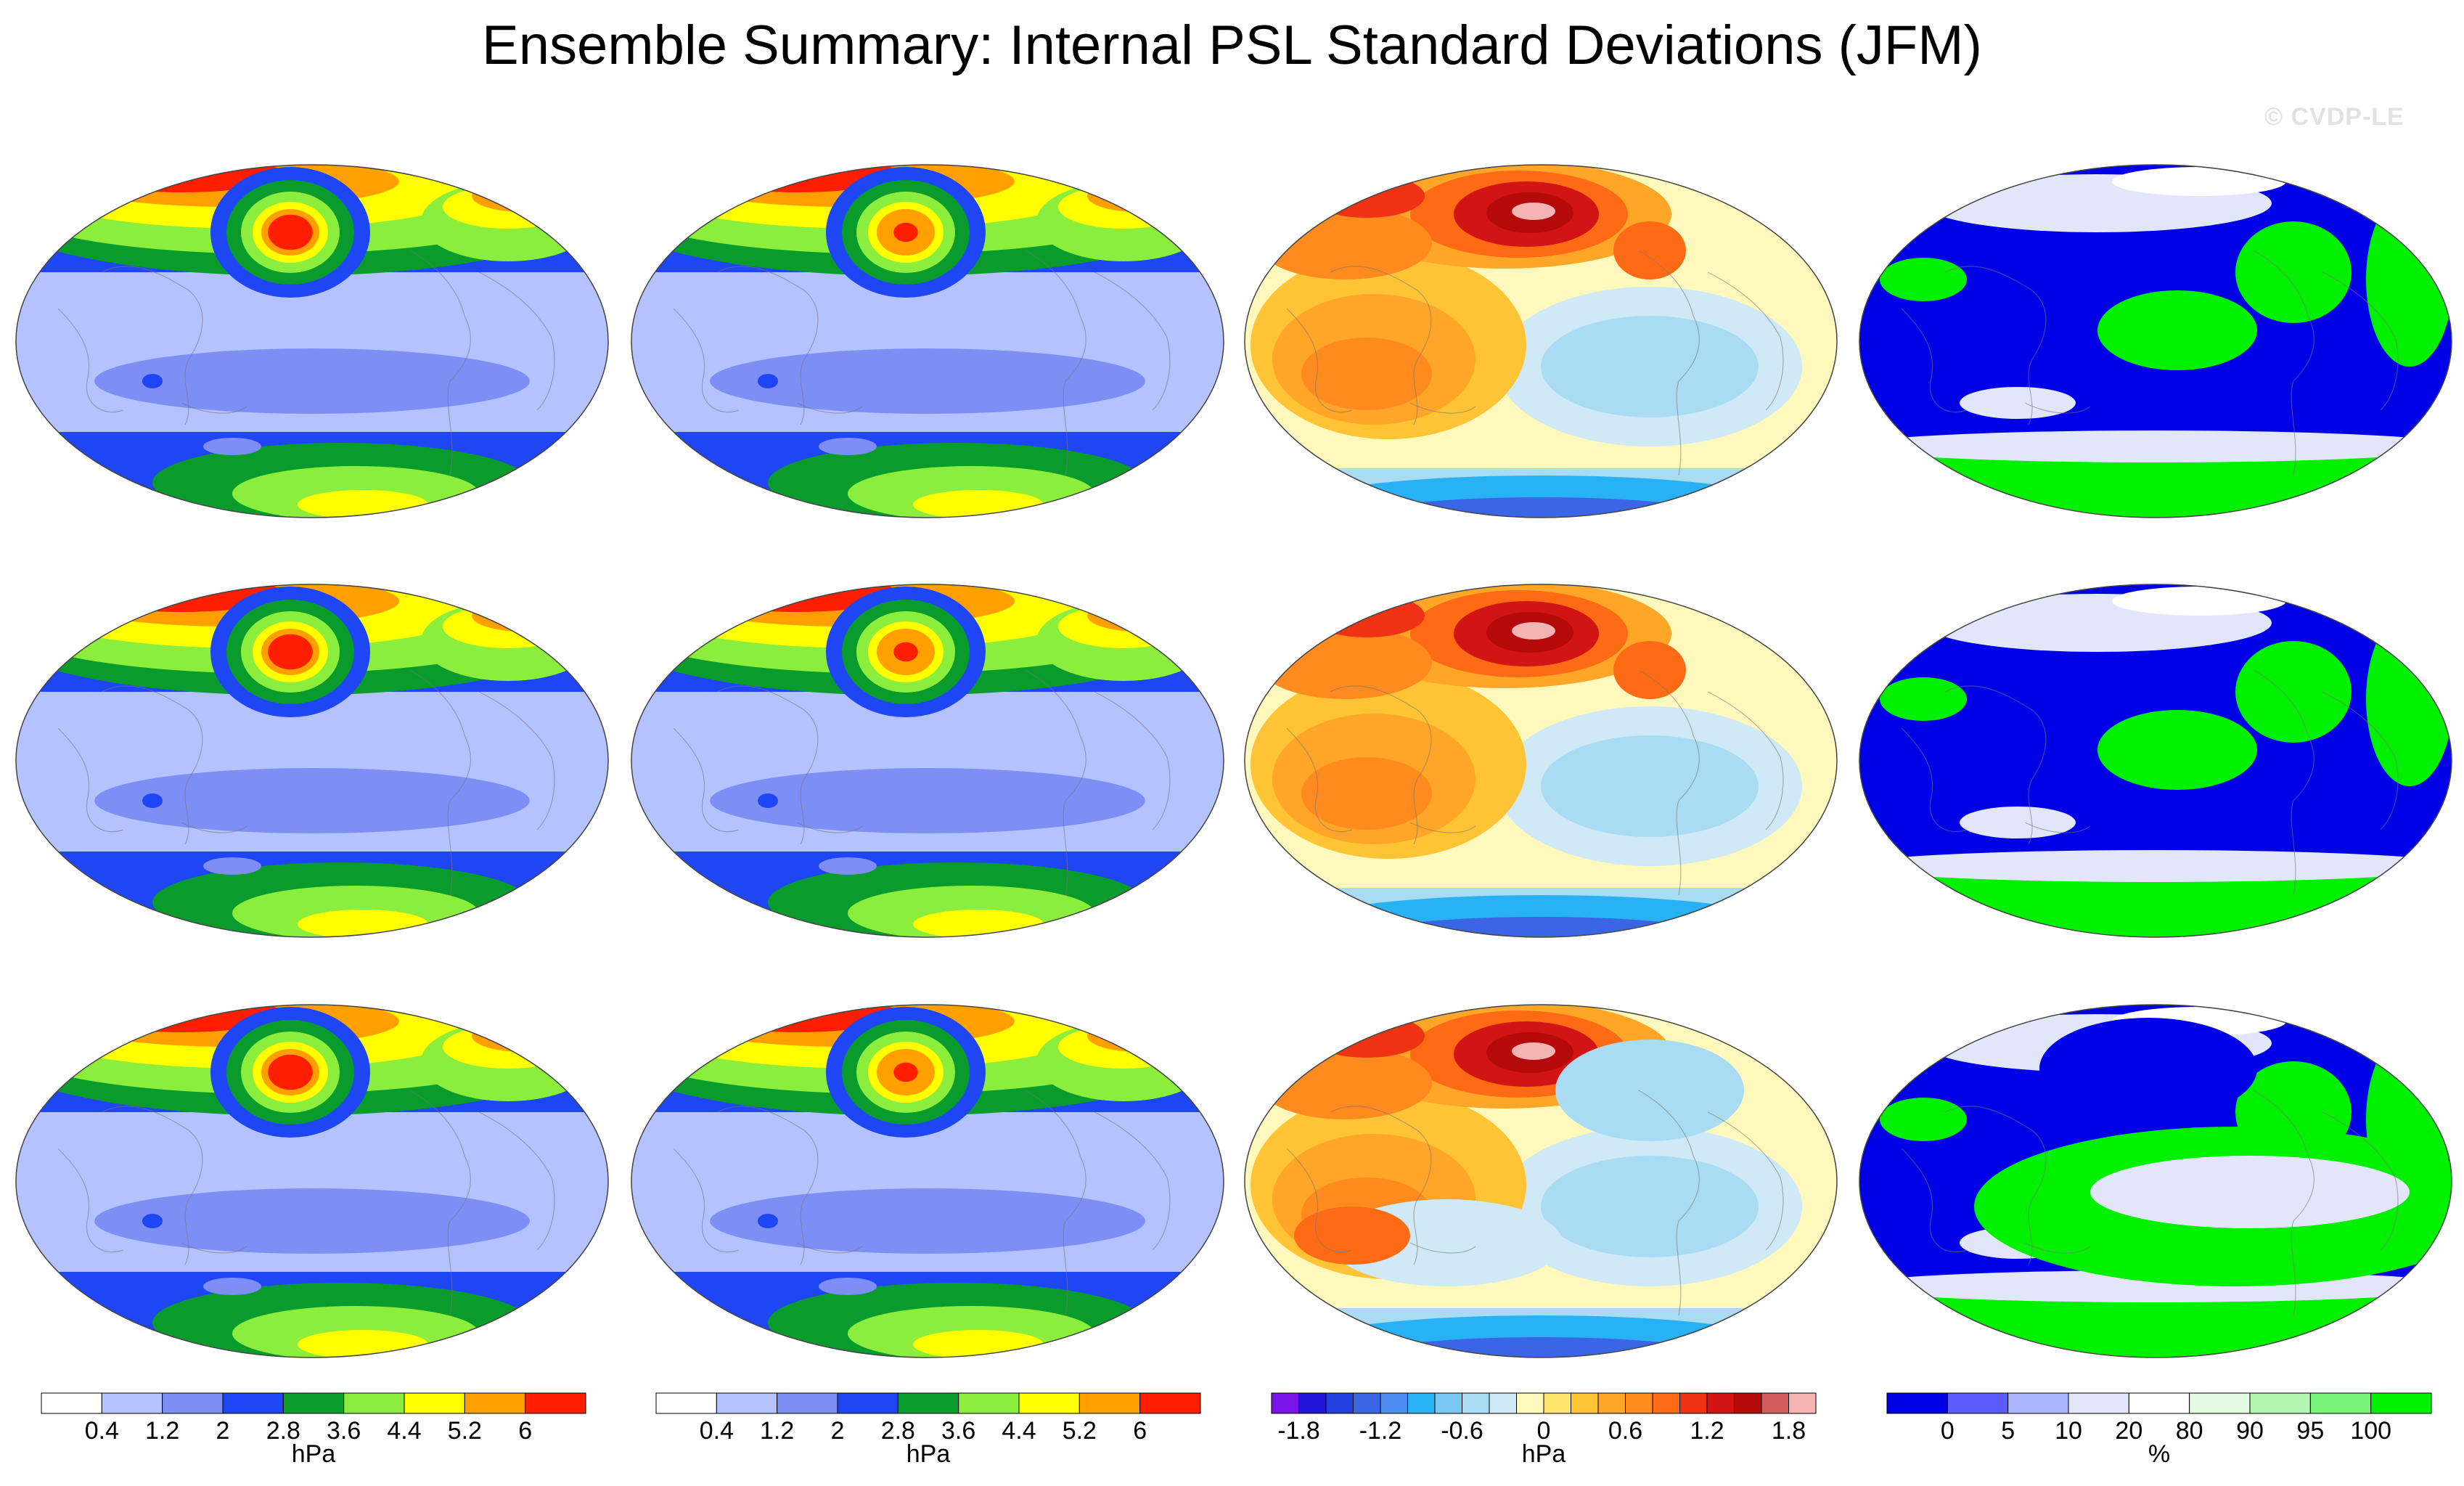  What do you see at coordinates (2371, 1431) in the screenshot?
I see `colorbar-tick-label: 100` at bounding box center [2371, 1431].